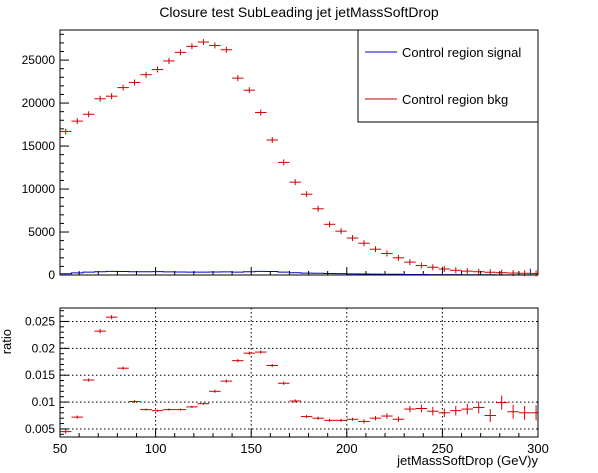 The image size is (598, 473). I want to click on ratio-y-tick-label: 0.015, so click(40, 375).